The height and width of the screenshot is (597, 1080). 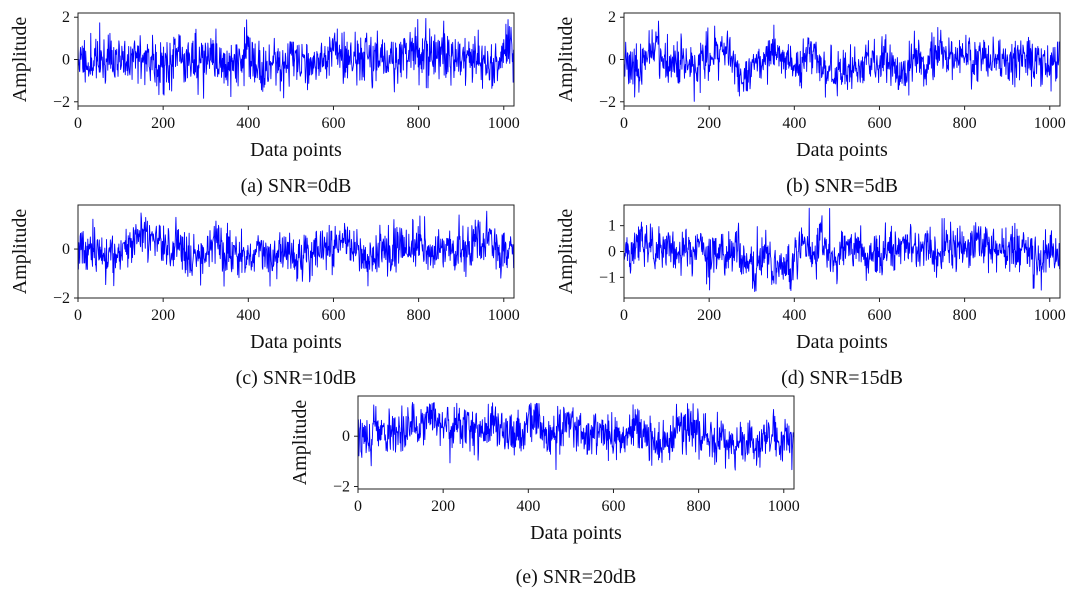 I want to click on signal-line-b, so click(x=842, y=61).